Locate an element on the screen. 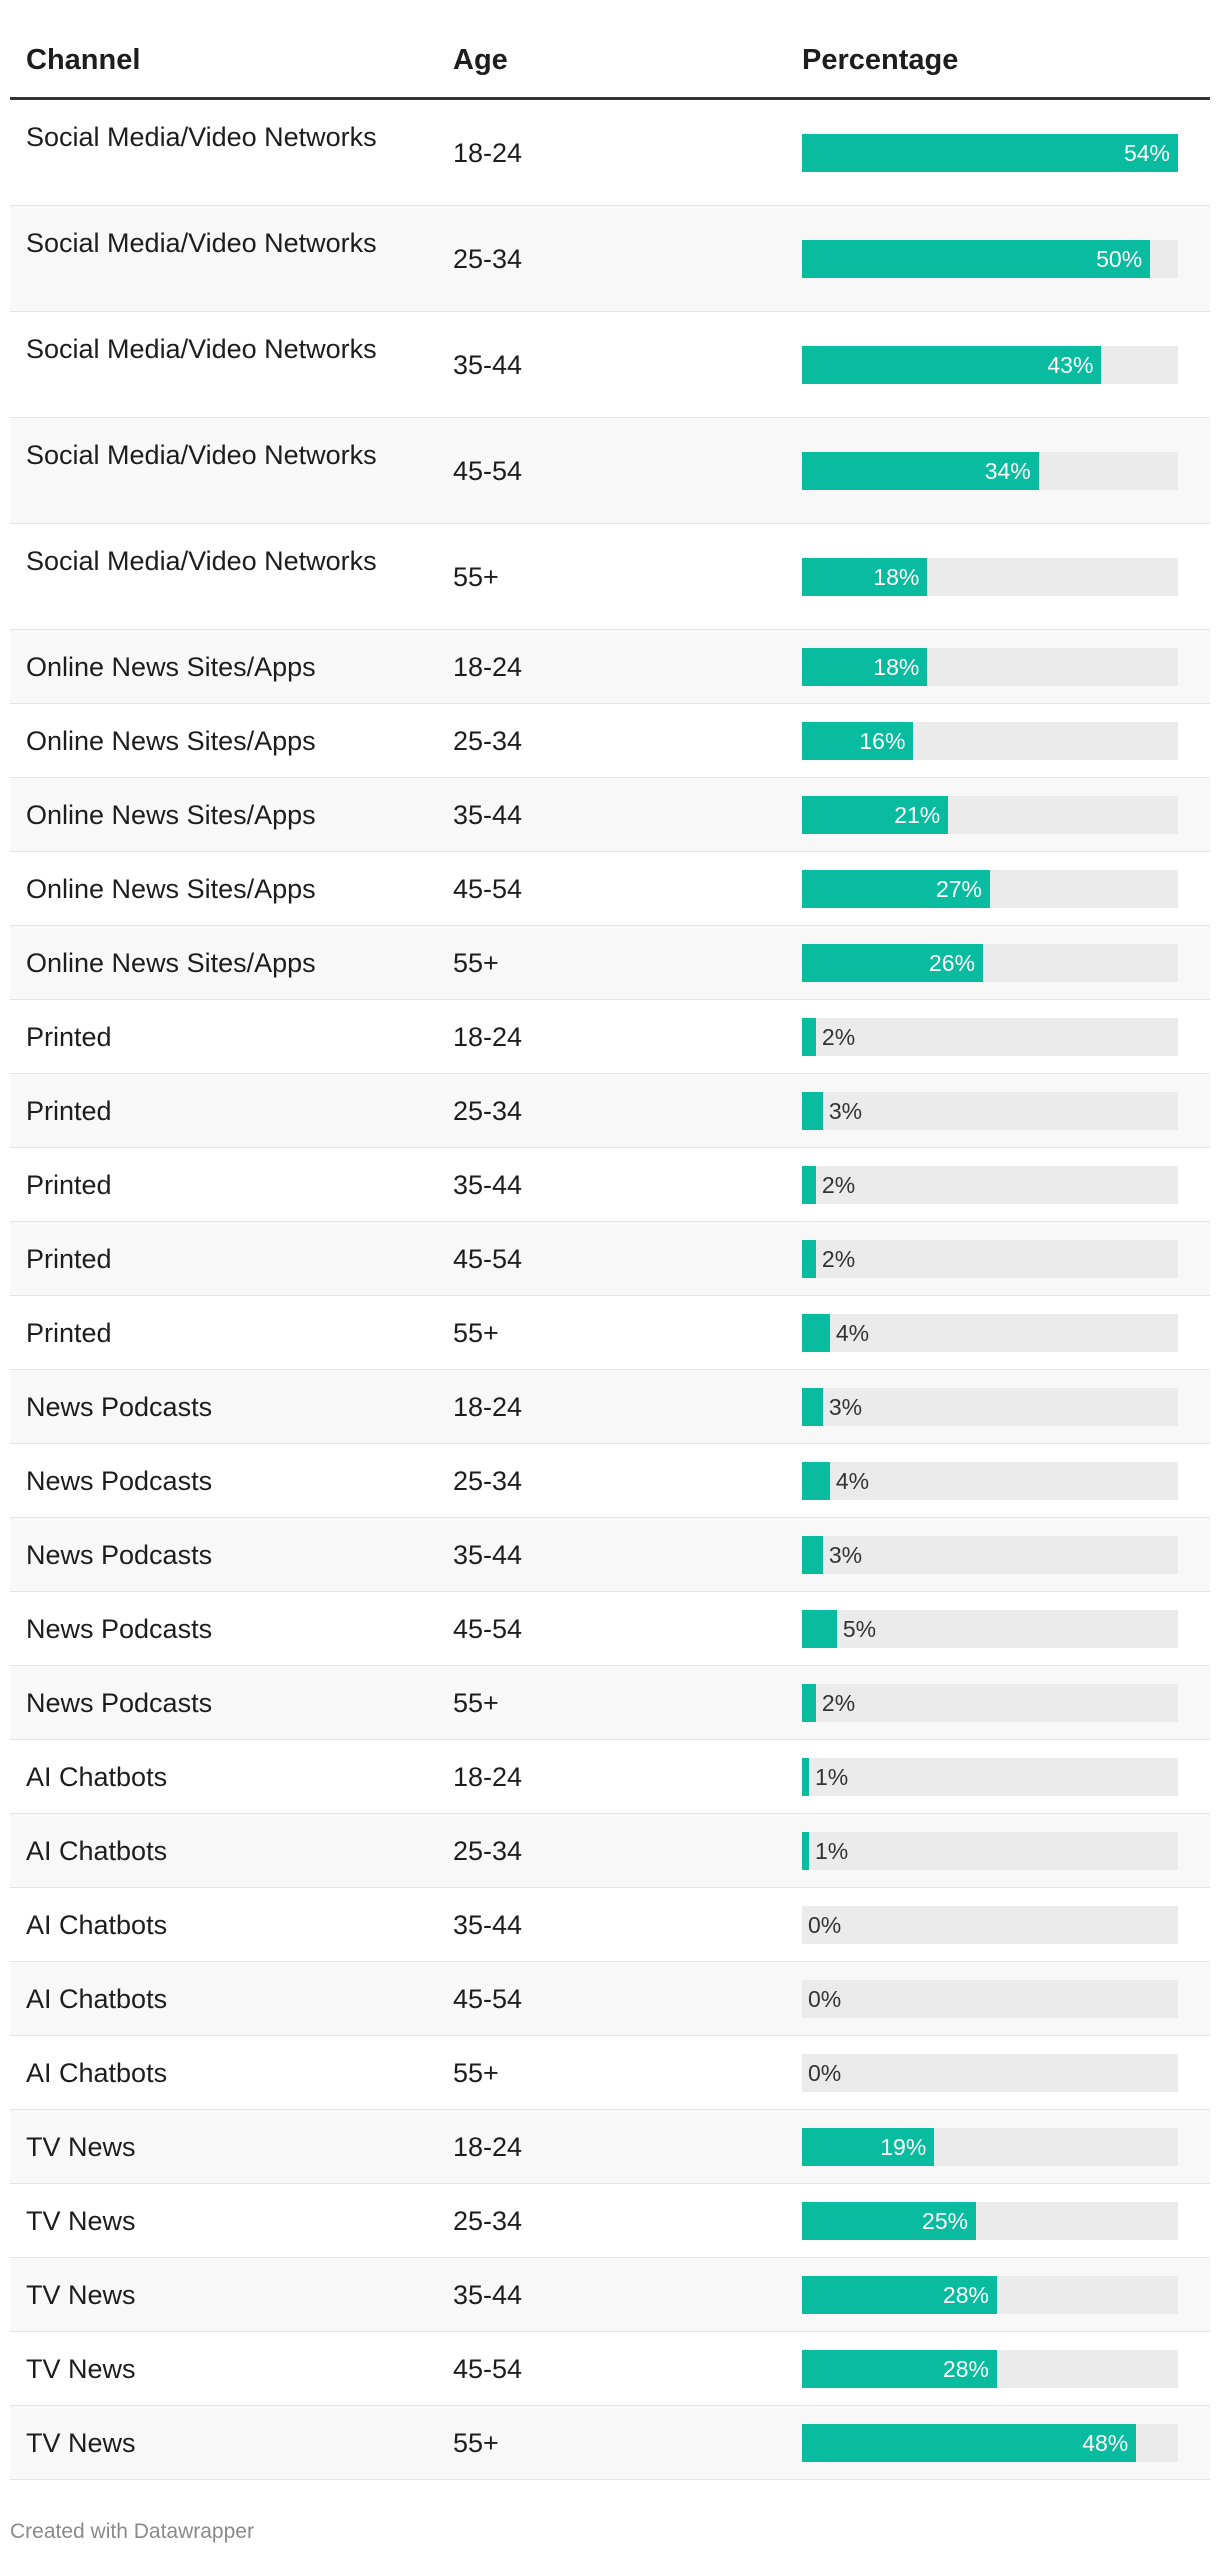 This screenshot has height=2556, width=1220. table-row: AI Chatbots 35-44 0% is located at coordinates (610, 1925).